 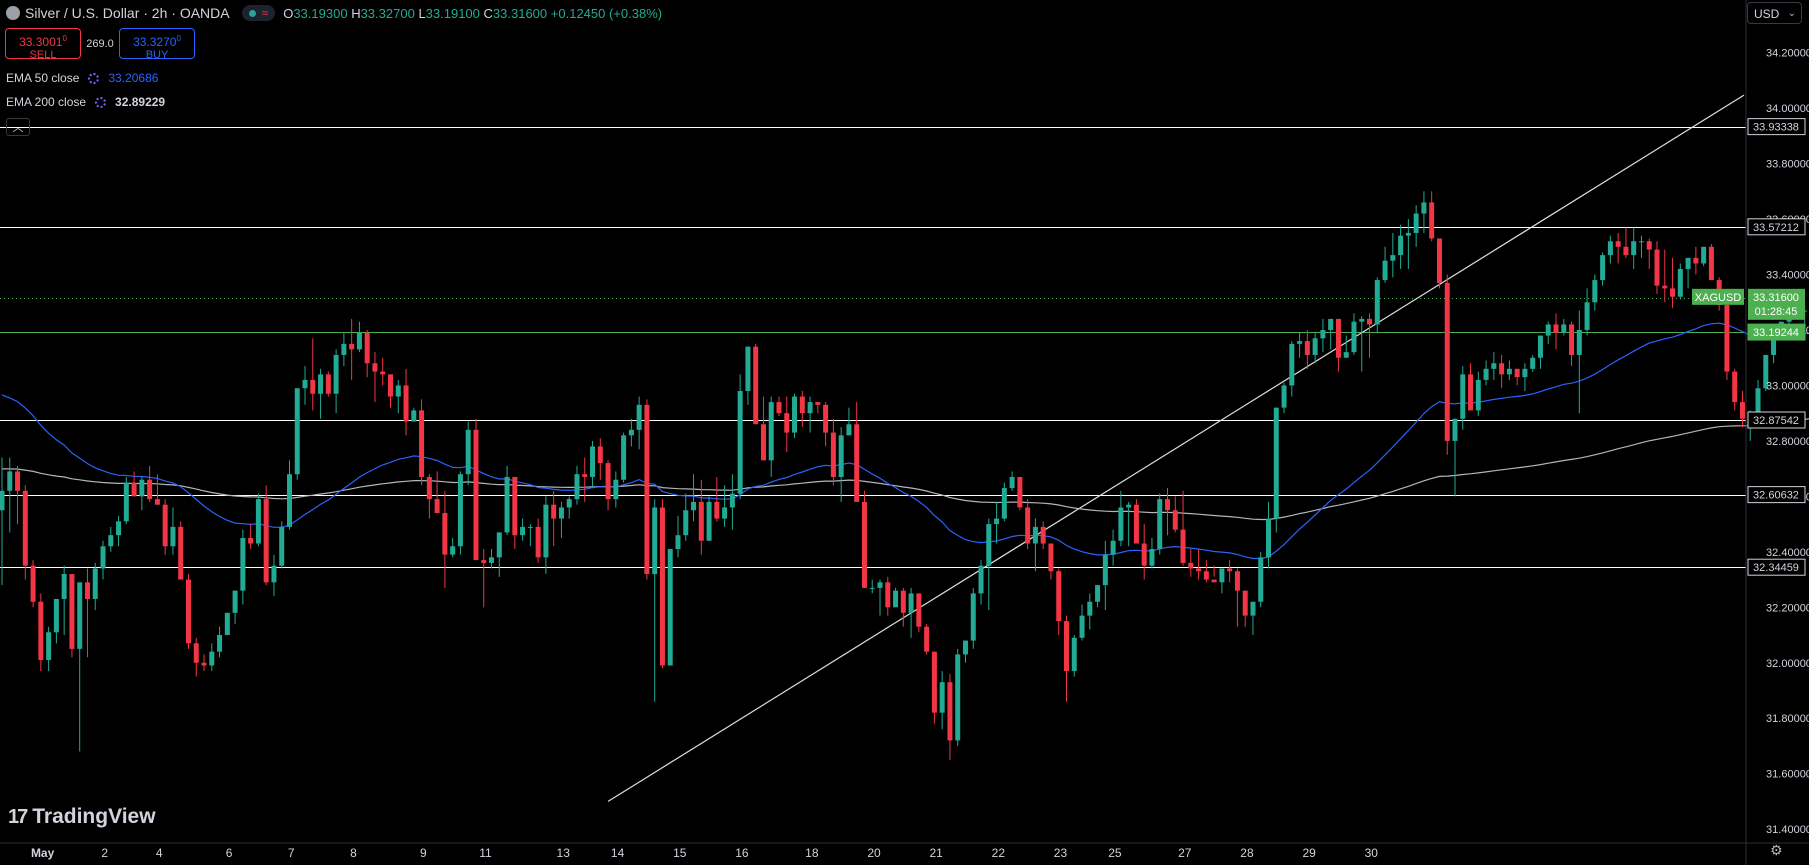 I want to click on symbol-title: Silver / U.S. Dollar · 2h · OANDA, so click(x=127, y=13).